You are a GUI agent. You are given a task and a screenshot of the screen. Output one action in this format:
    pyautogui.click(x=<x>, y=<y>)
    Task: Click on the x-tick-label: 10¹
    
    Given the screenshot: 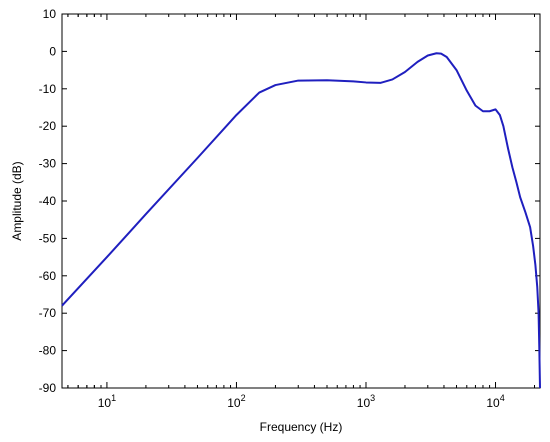 What is the action you would take?
    pyautogui.click(x=107, y=401)
    